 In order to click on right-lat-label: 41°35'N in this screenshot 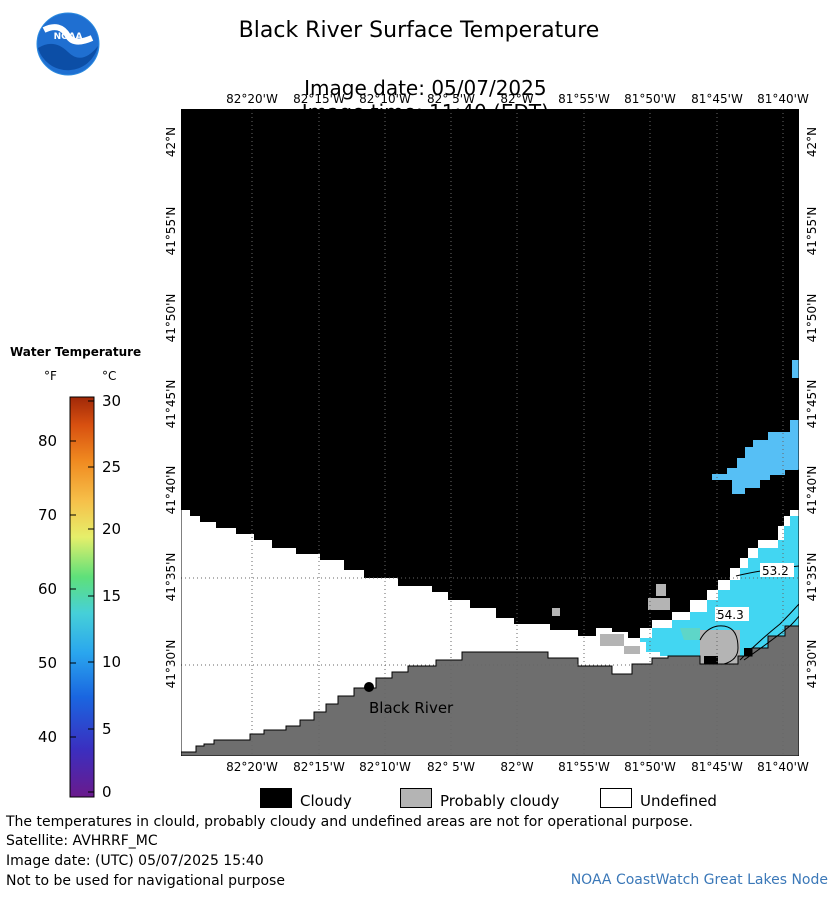, I will do `click(812, 577)`.